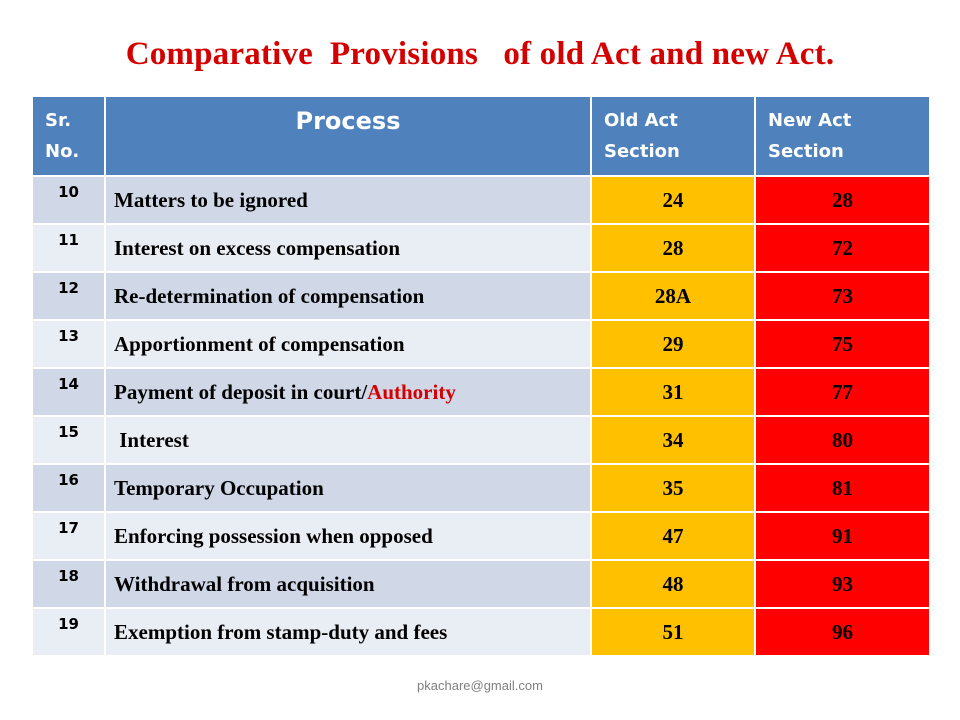 Image resolution: width=960 pixels, height=720 pixels. What do you see at coordinates (68, 344) in the screenshot?
I see `cell-sr-no: 13` at bounding box center [68, 344].